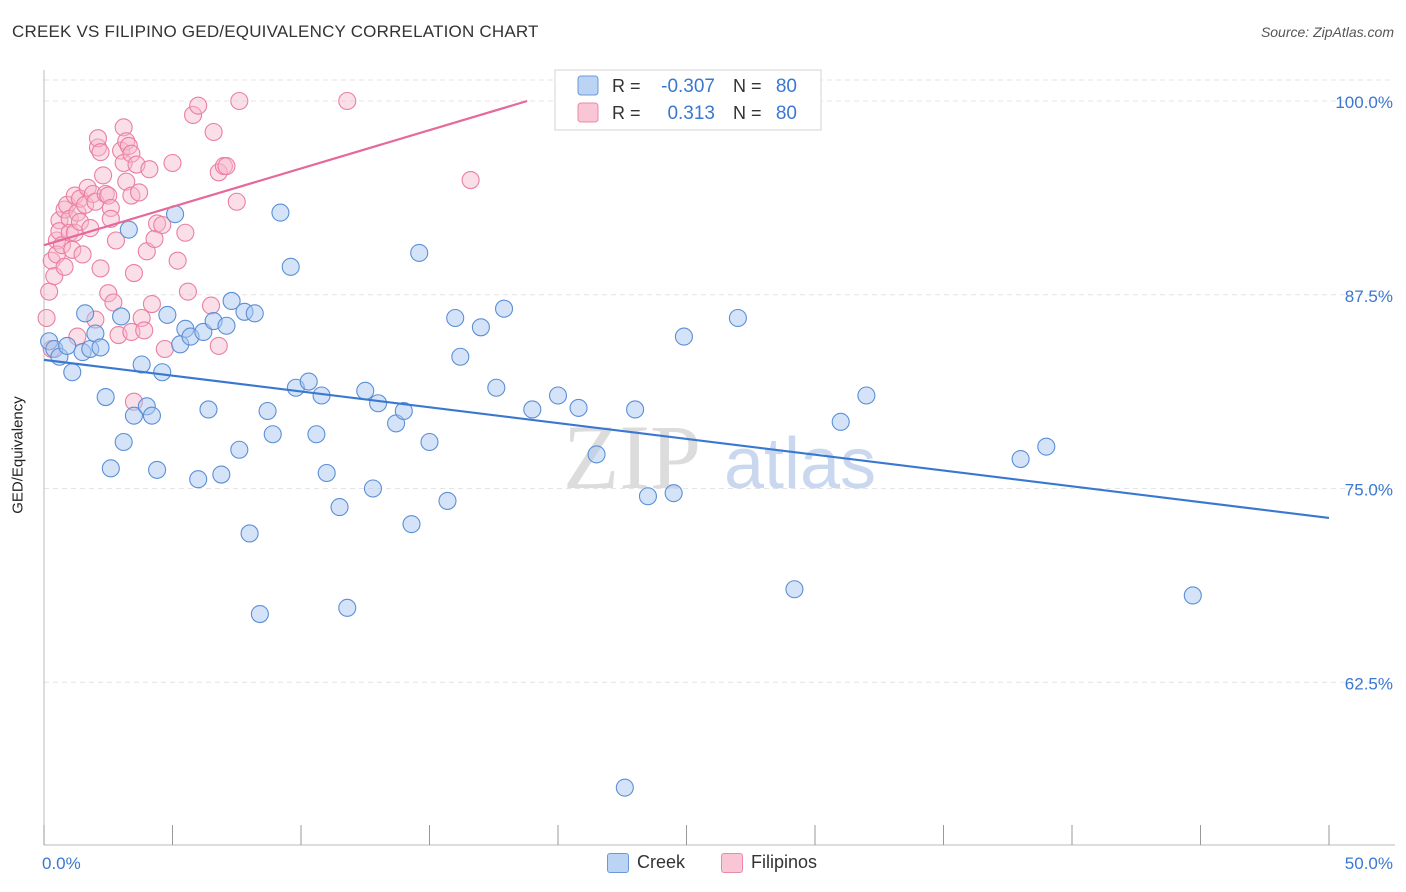  I want to click on y-tick-label: 75.0%, so click(1369, 490).